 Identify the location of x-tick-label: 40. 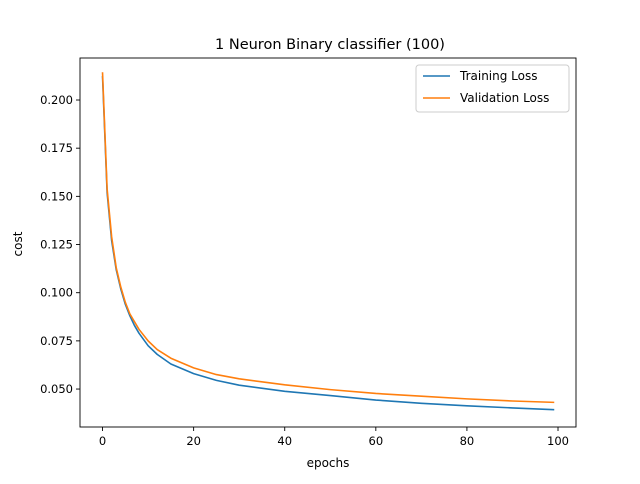
(284, 441).